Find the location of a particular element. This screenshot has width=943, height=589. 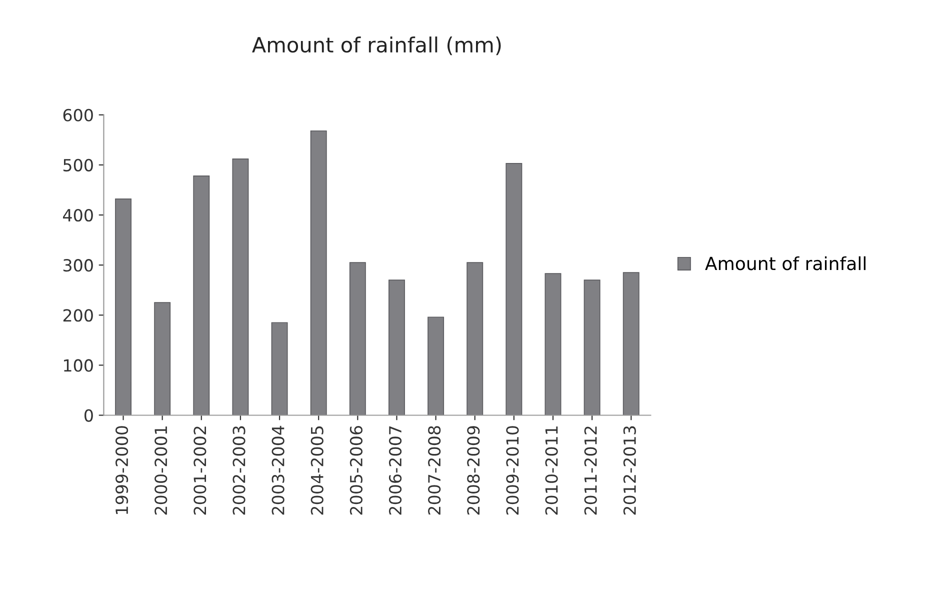

y-tick-label: 300 is located at coordinates (78, 265).